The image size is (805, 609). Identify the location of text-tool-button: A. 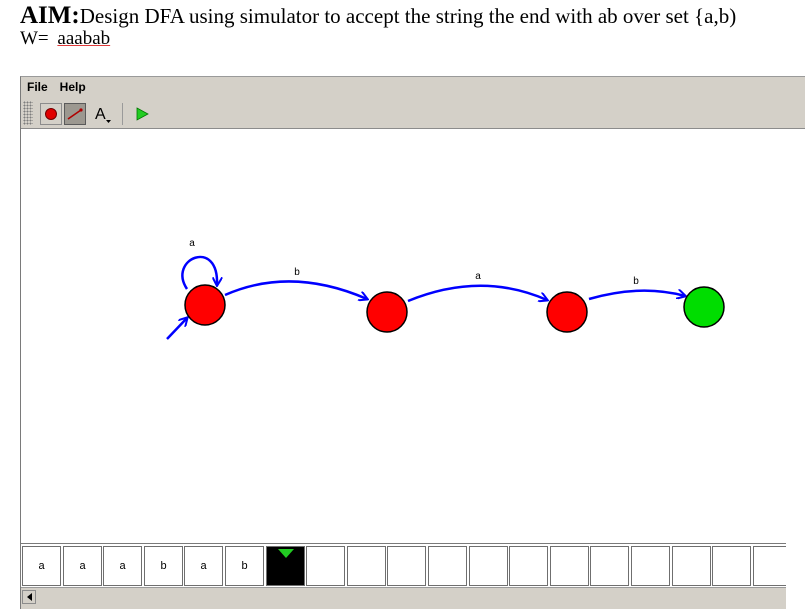
(102, 114).